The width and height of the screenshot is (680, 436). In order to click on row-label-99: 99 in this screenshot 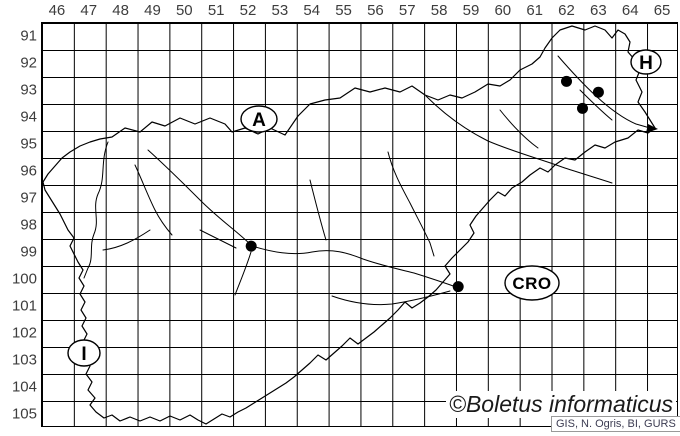, I will do `click(28, 251)`.